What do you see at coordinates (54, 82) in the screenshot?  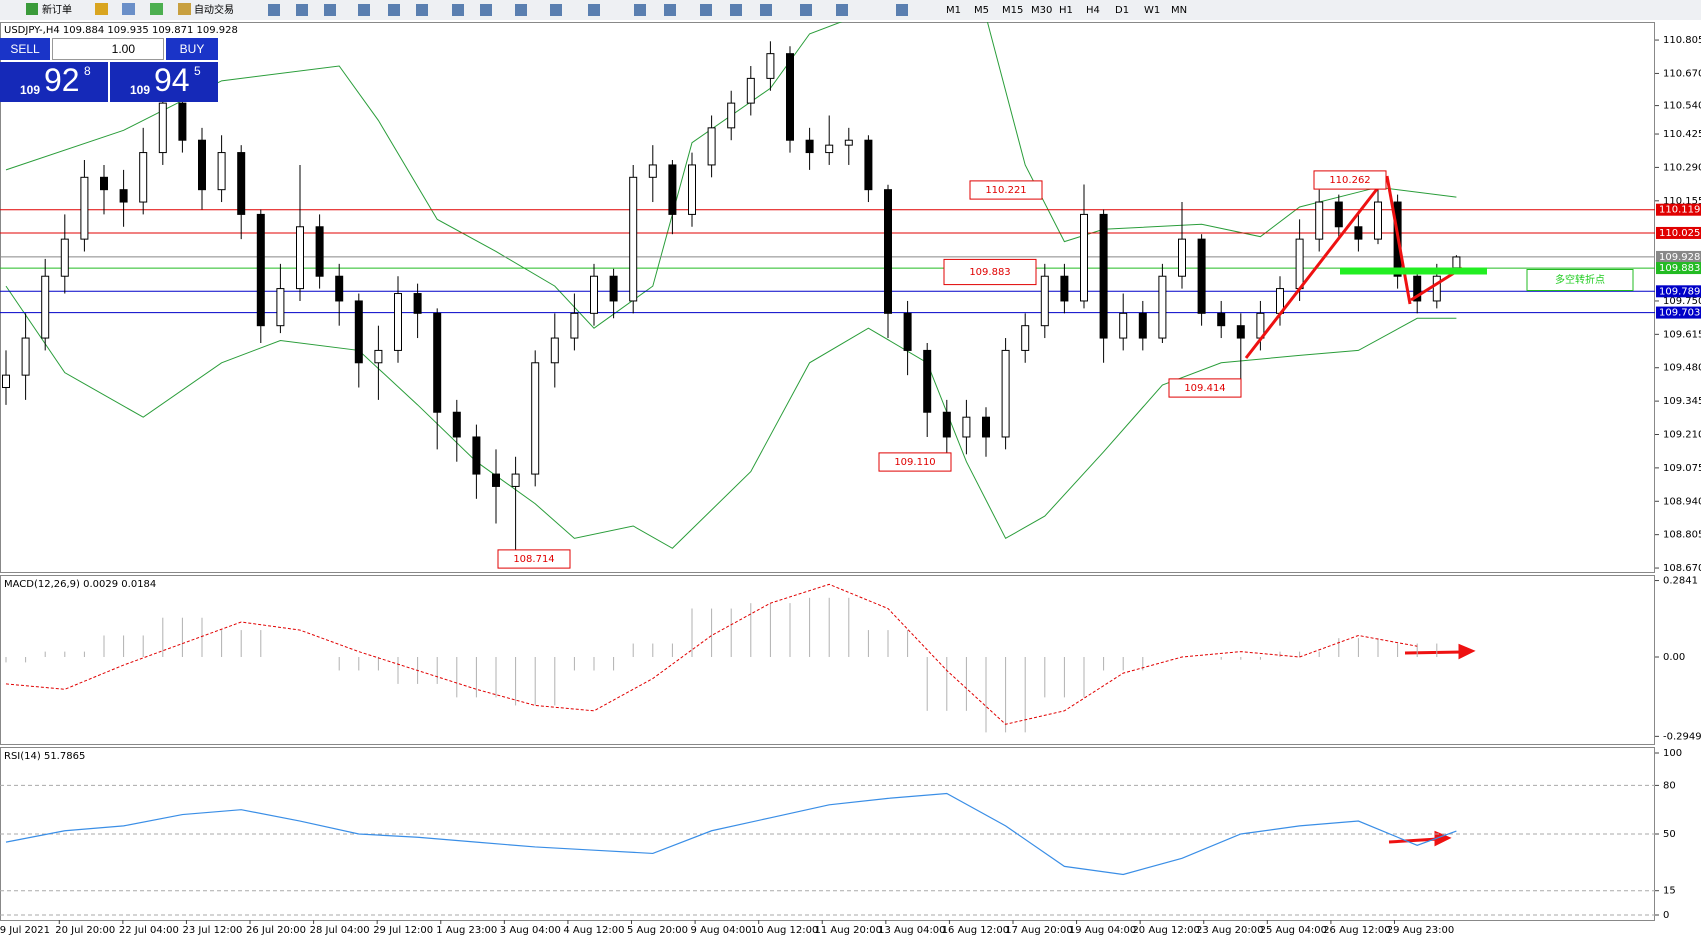 I see `sell-price: 109 92 8` at bounding box center [54, 82].